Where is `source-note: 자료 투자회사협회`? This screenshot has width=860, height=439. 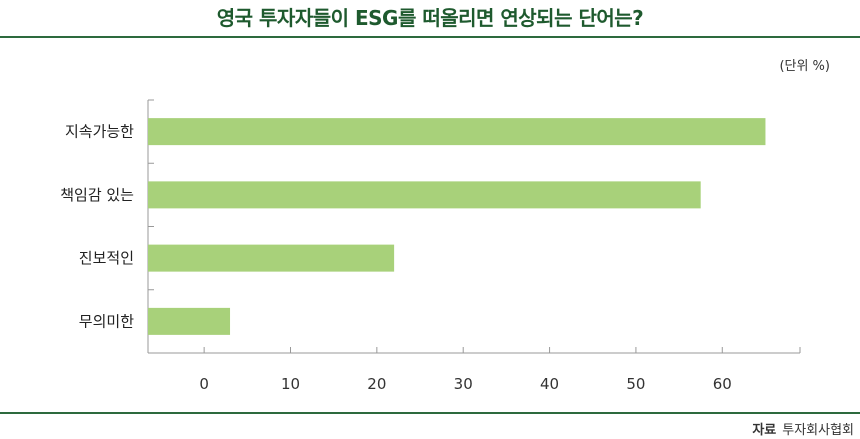 source-note: 자료 투자회사협회 is located at coordinates (803, 428).